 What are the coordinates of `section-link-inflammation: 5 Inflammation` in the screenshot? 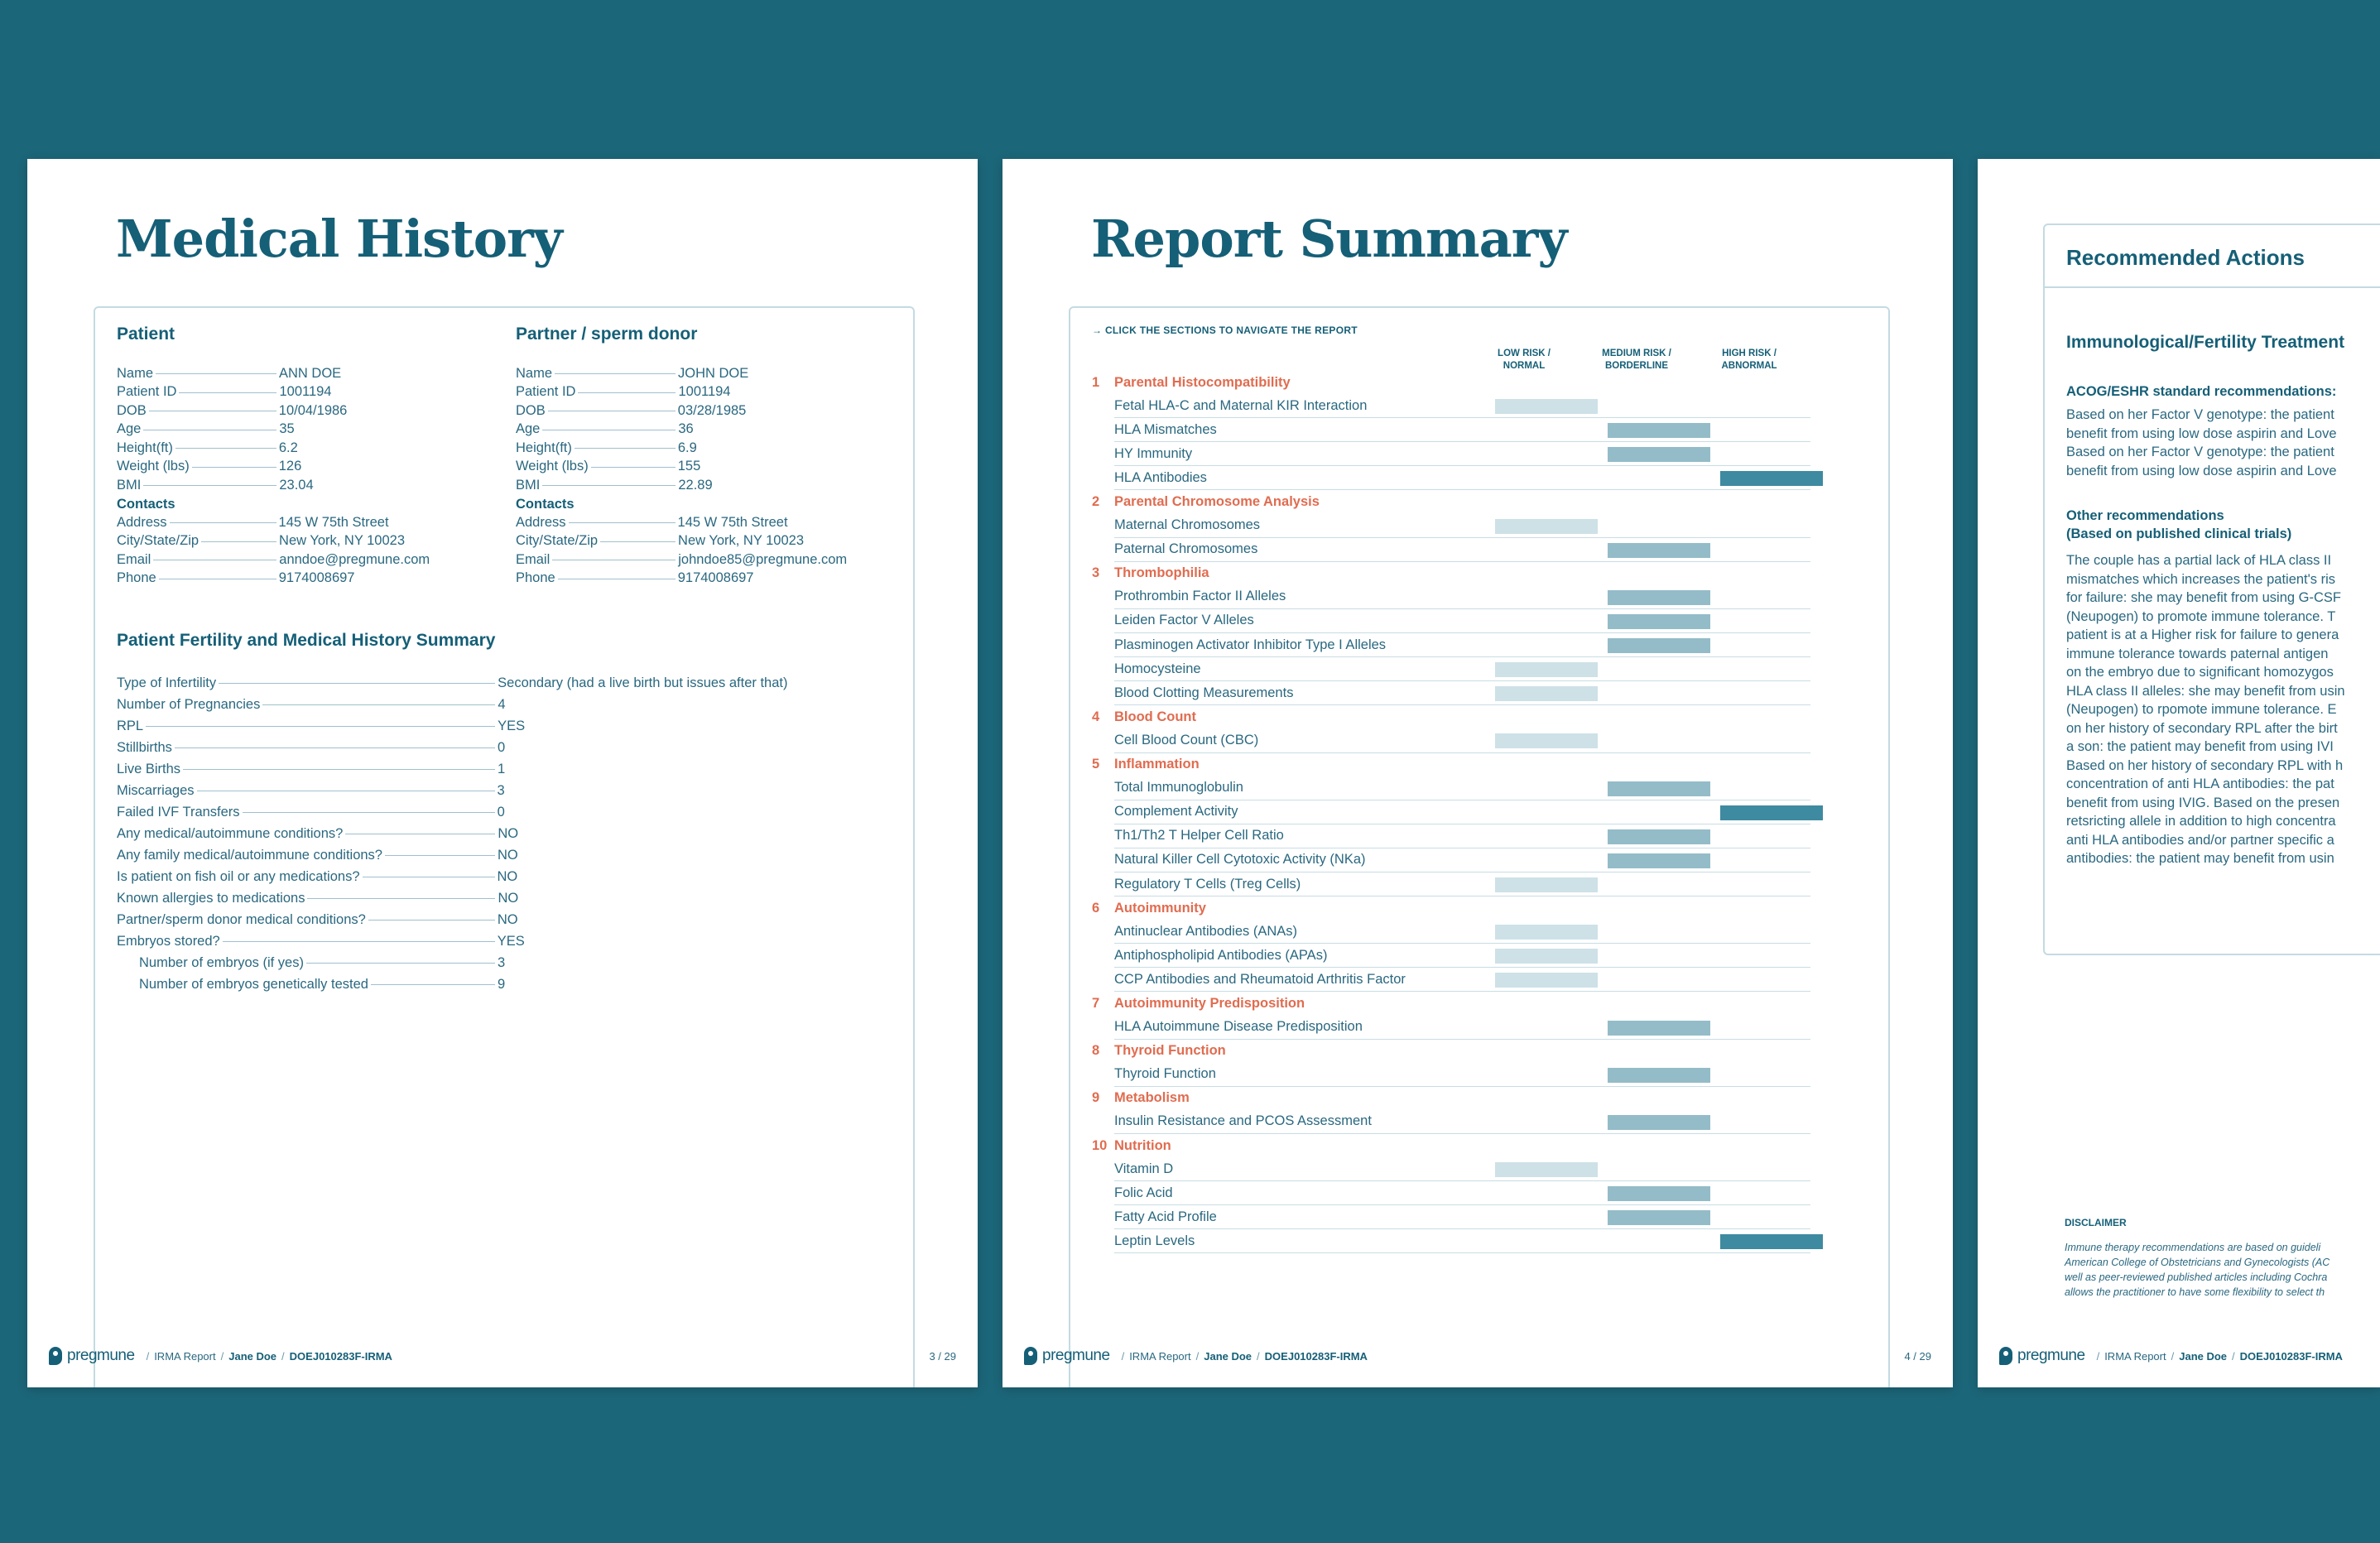 It's located at (1451, 764).